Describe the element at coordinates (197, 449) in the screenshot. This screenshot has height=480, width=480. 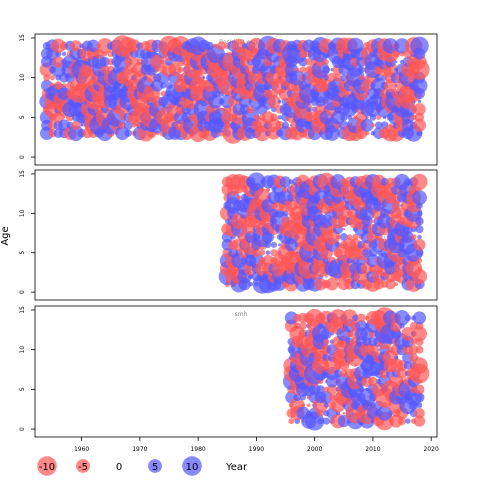
I see `x-tick-label: 1980` at that location.